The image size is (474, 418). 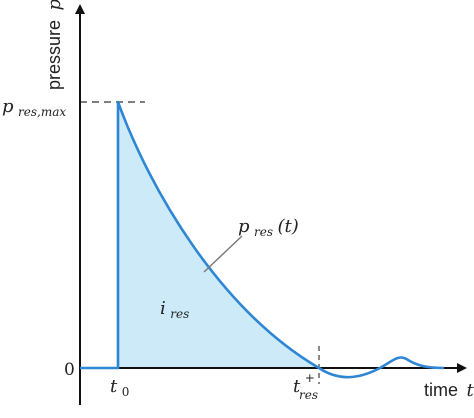 I want to click on y-axis-title-word: pressure, so click(x=54, y=55).